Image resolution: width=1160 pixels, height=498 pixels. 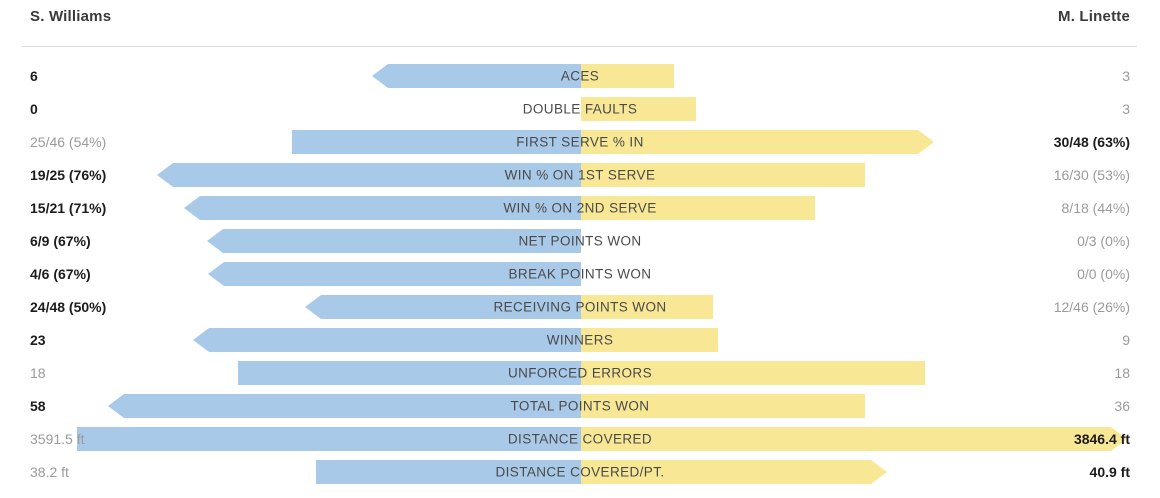 I want to click on stat-row: FIRST SERVE % IN 25/46 (54%) 30/48 (63%), so click(x=580, y=145).